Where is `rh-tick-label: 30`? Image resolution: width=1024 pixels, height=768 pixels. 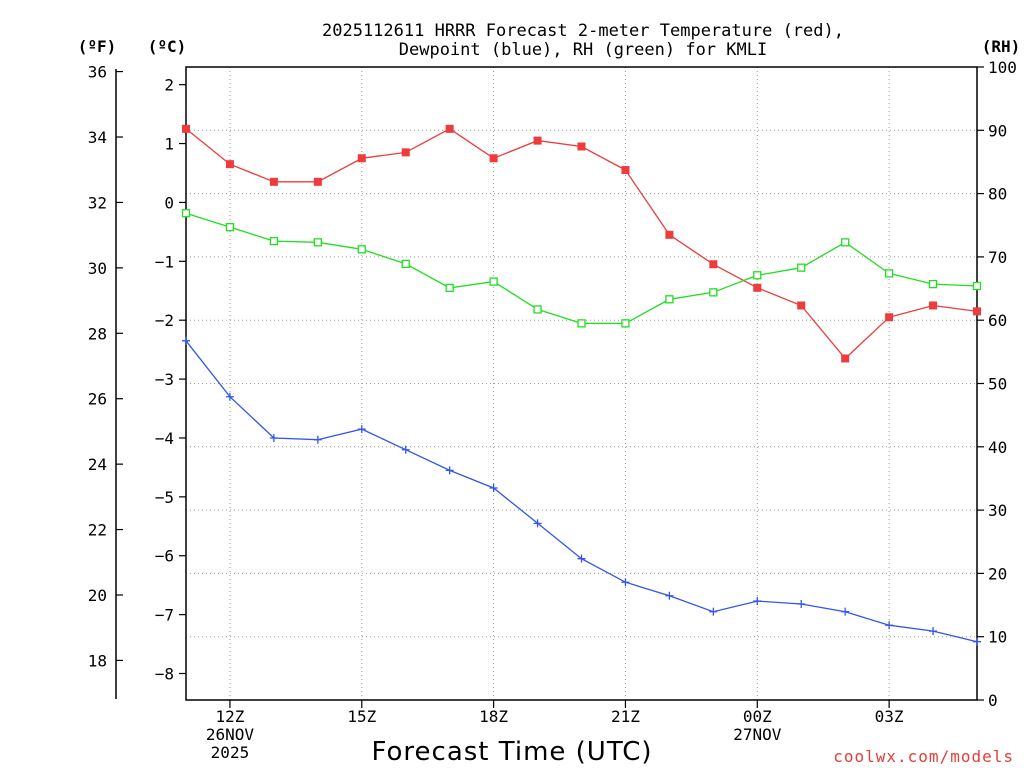 rh-tick-label: 30 is located at coordinates (997, 510).